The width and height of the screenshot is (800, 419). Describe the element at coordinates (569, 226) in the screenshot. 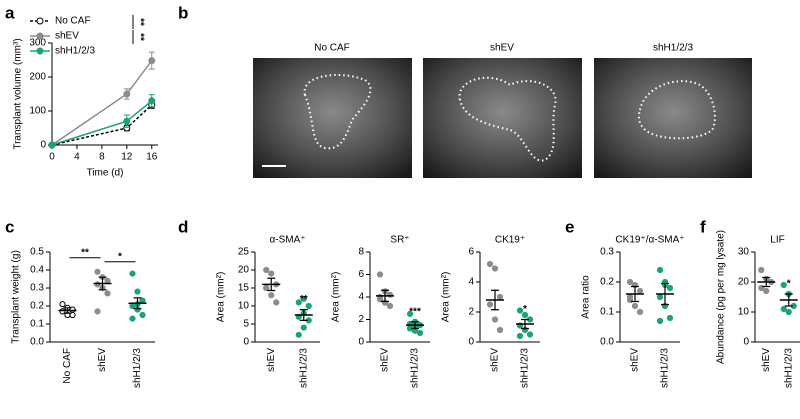

I see `panel-label: e` at that location.